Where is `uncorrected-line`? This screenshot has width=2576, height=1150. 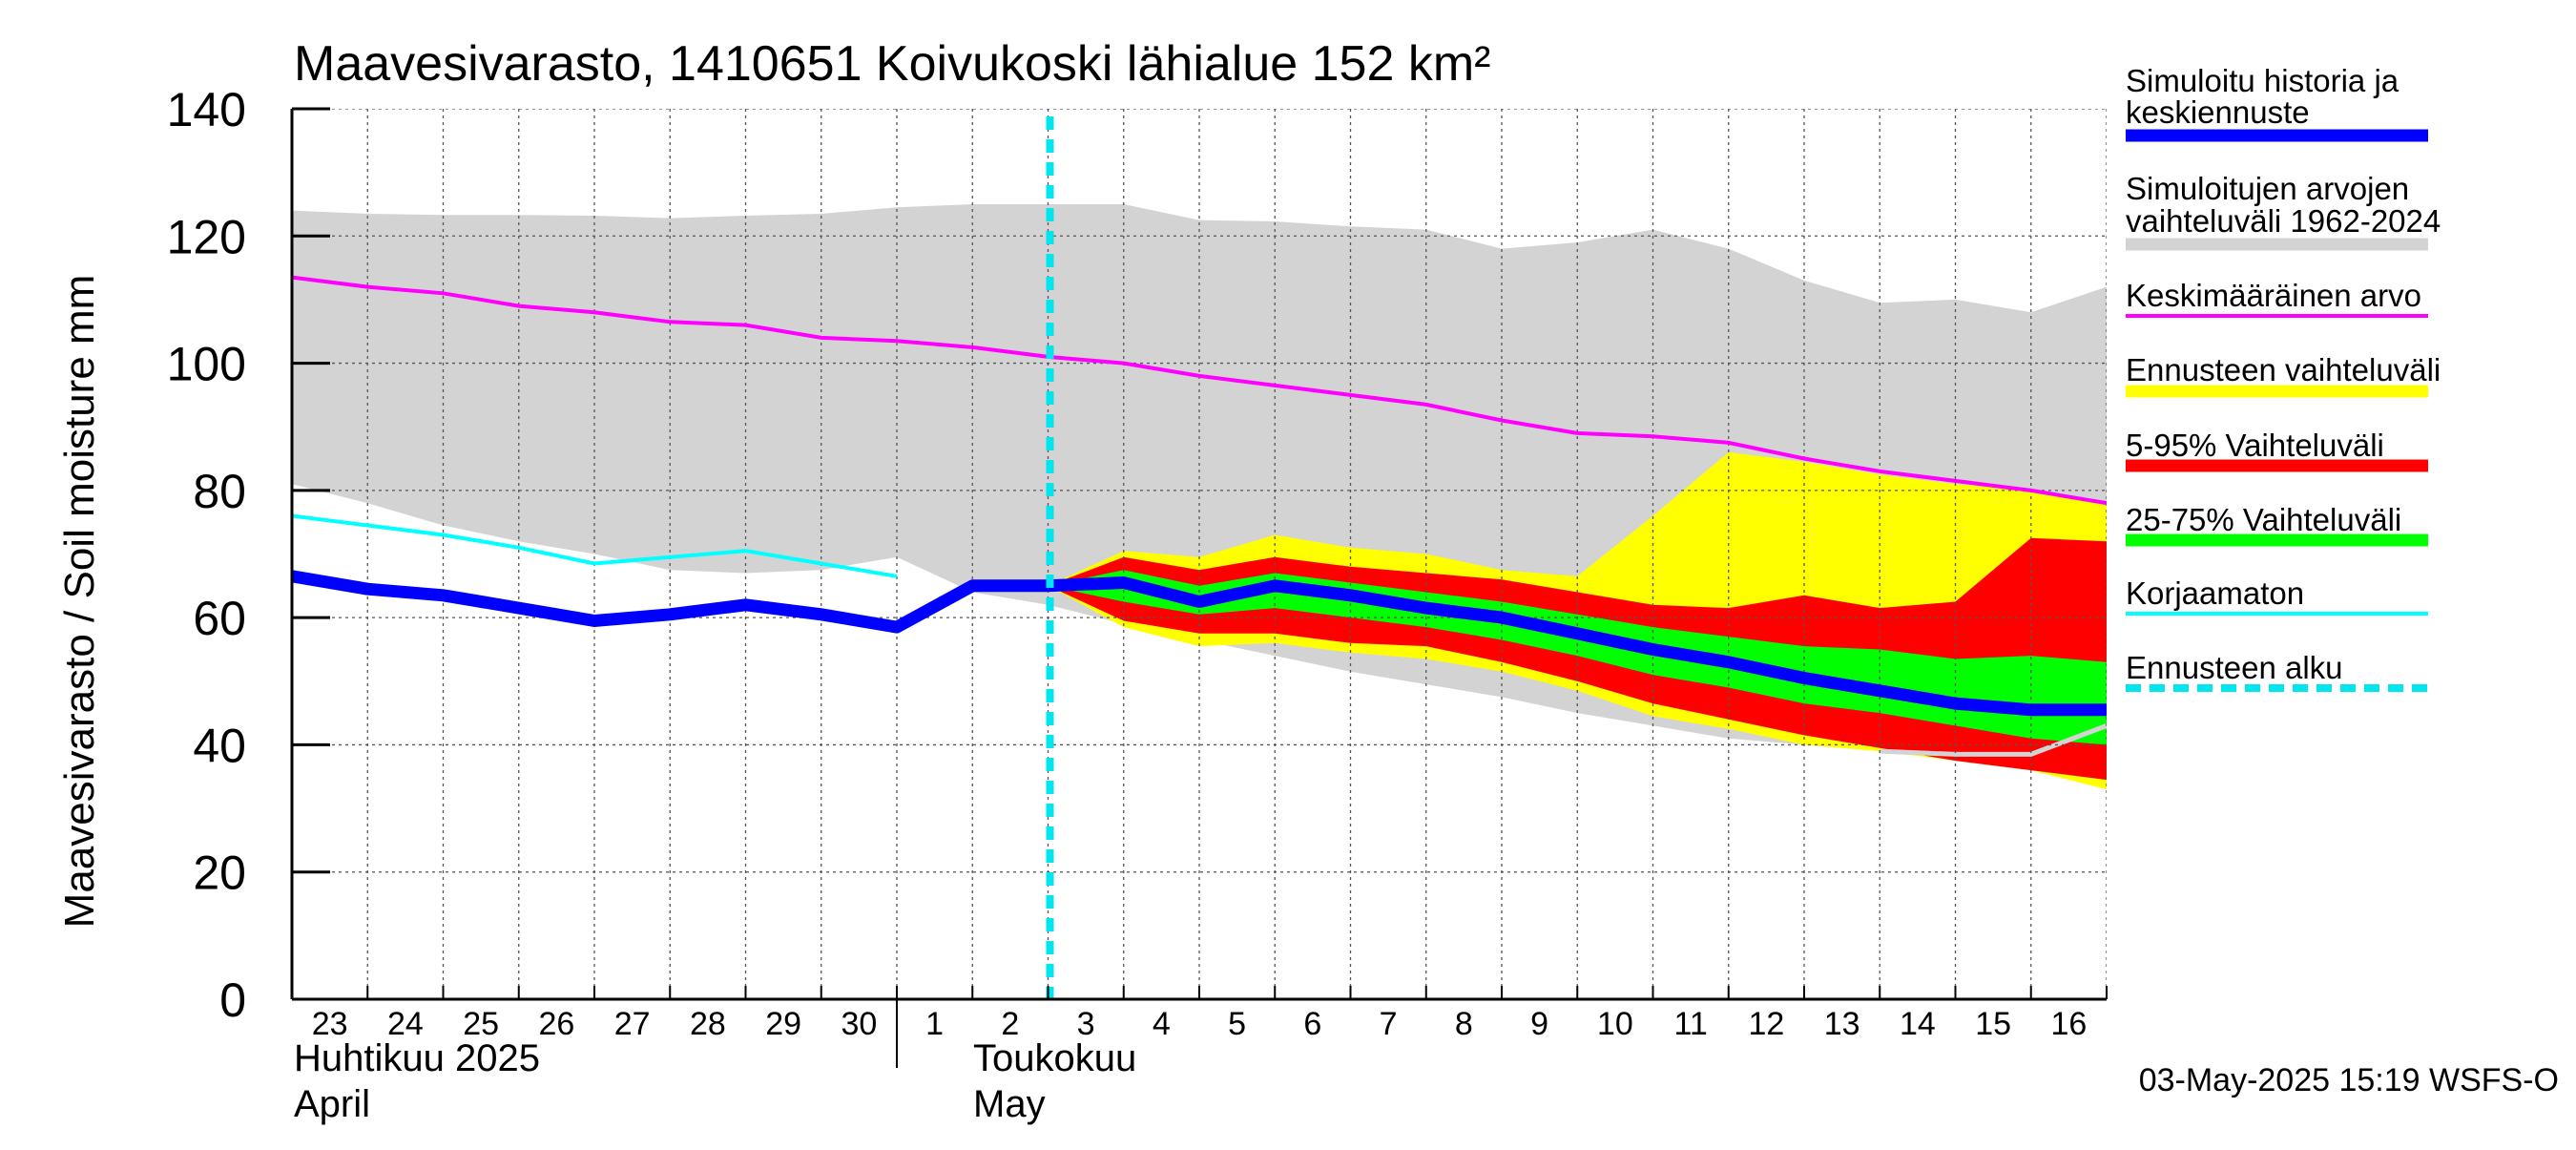
uncorrected-line is located at coordinates (595, 545).